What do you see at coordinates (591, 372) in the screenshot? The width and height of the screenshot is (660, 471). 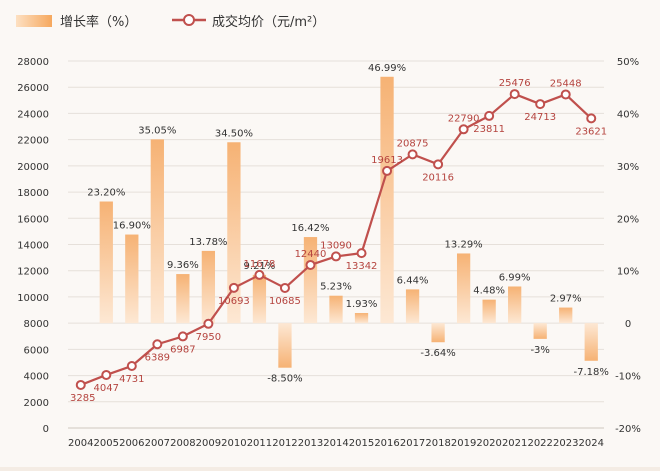 I see `bar-value-label: -7.18%` at bounding box center [591, 372].